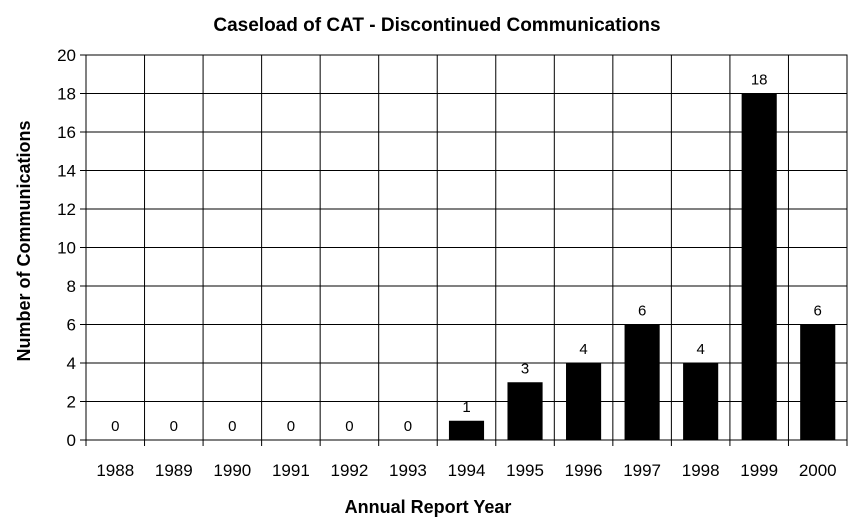 This screenshot has height=531, width=868. What do you see at coordinates (115, 470) in the screenshot?
I see `x-tick-label: 1988` at bounding box center [115, 470].